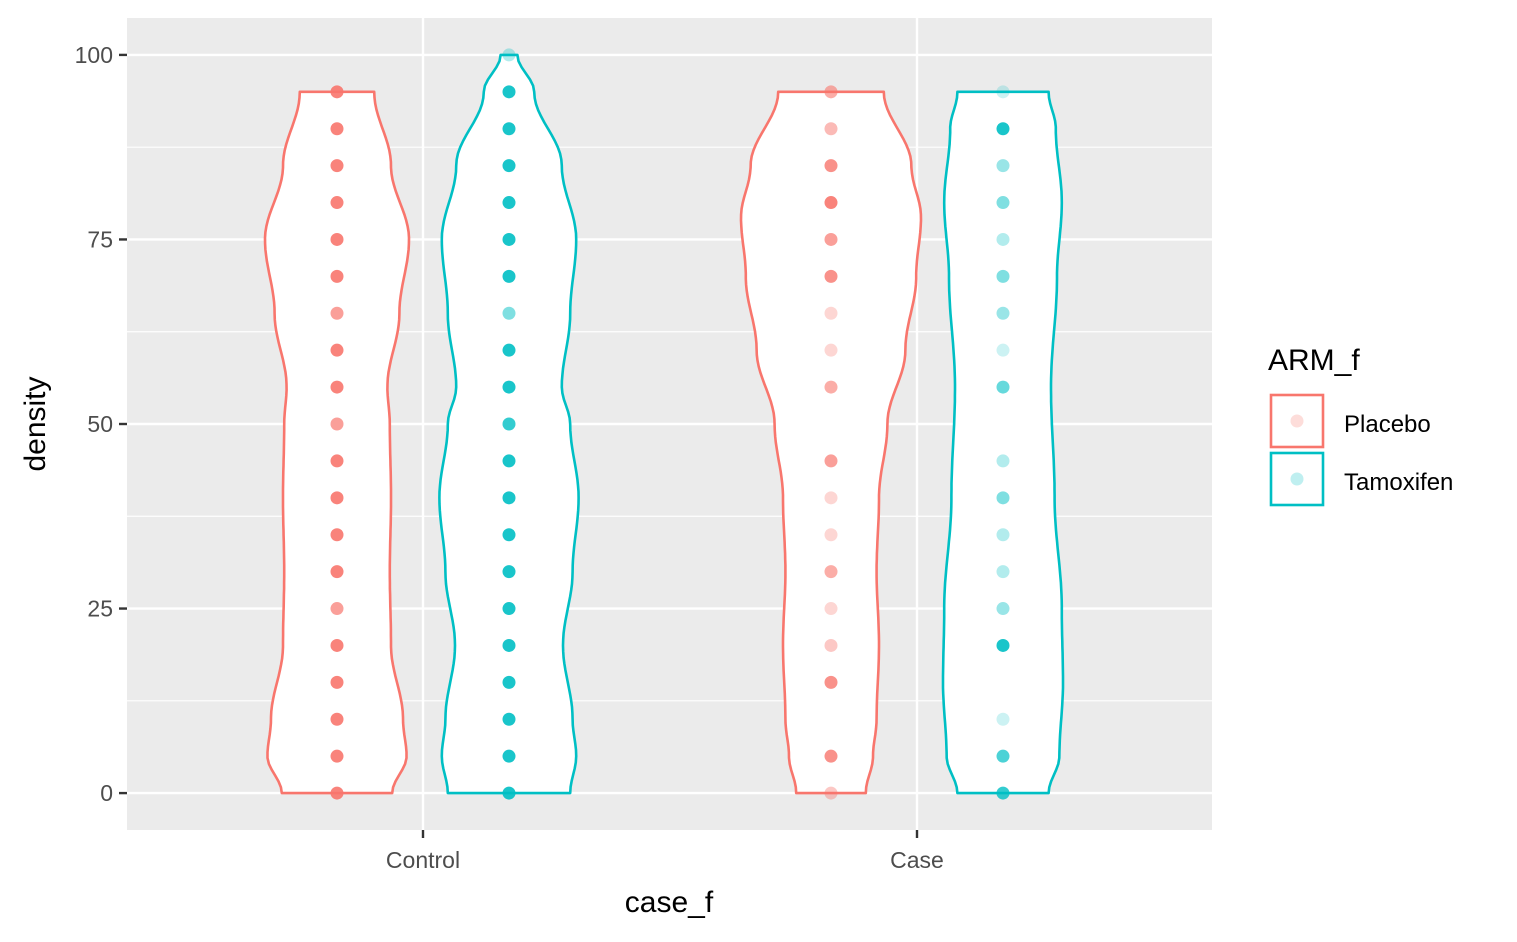  Describe the element at coordinates (1387, 424) in the screenshot. I see `legend-label-placebo: Placebo` at that location.